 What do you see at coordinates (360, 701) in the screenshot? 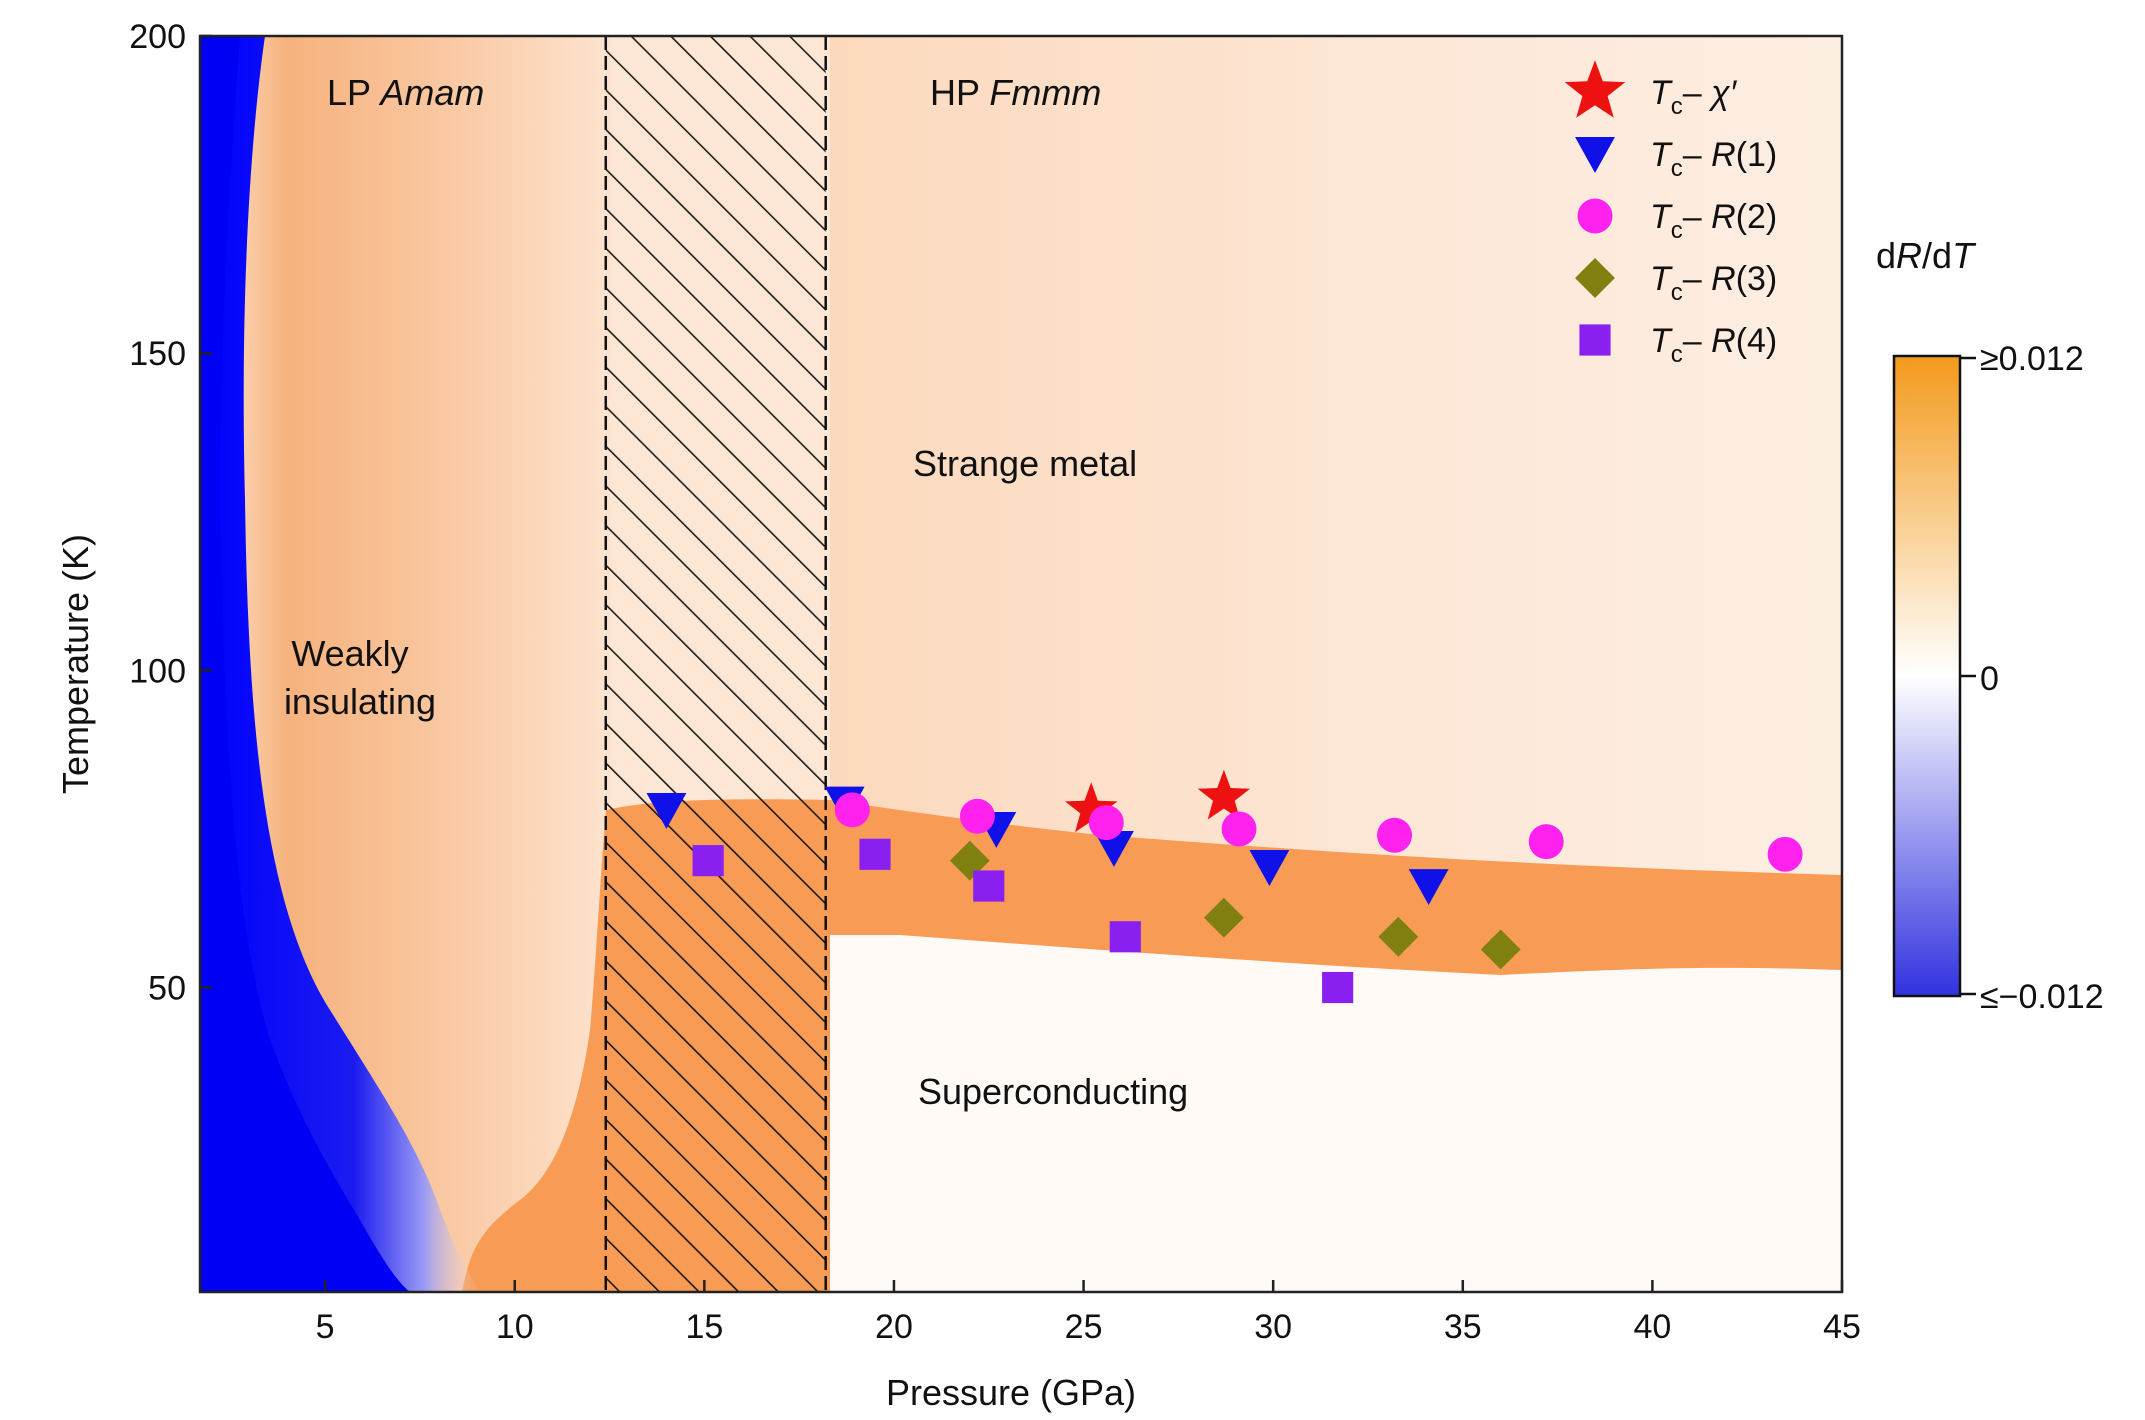
I see `label-insulating: insulating` at bounding box center [360, 701].